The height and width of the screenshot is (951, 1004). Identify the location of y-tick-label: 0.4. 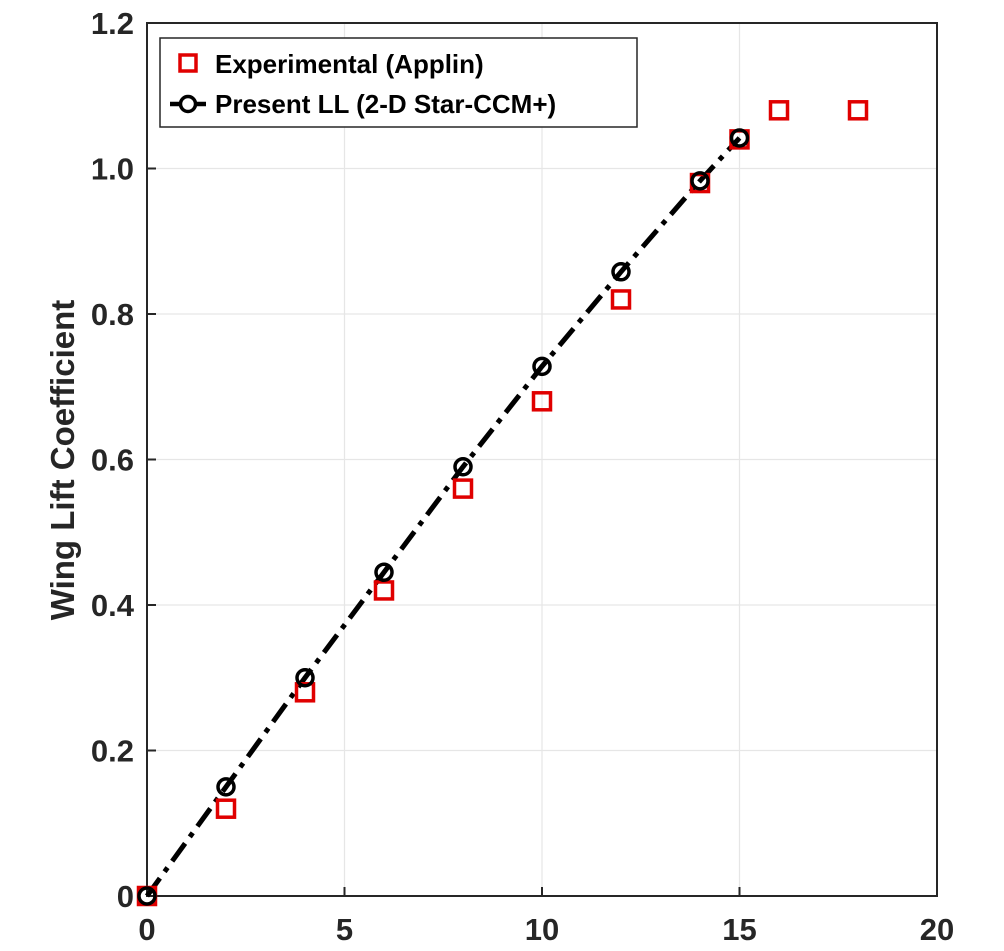
(113, 605).